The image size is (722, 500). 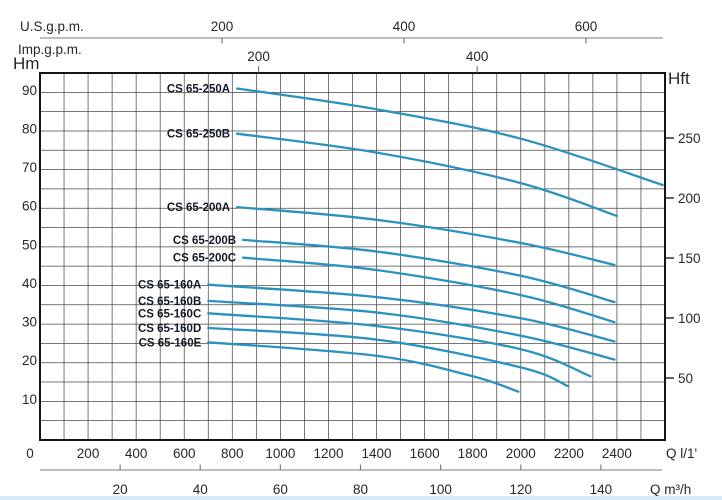 What do you see at coordinates (689, 258) in the screenshot?
I see `hft-tick-label: 150` at bounding box center [689, 258].